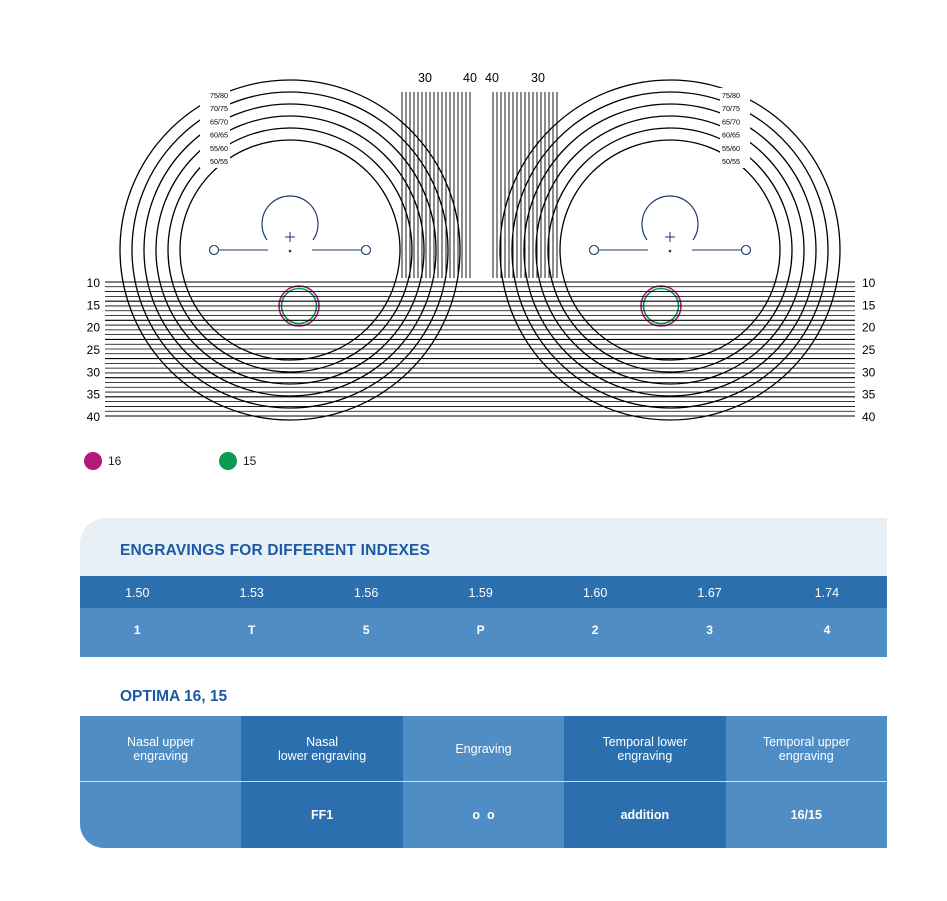 This screenshot has height=901, width=947. Describe the element at coordinates (275, 550) in the screenshot. I see `engravings-title: ENGRAVINGS FOR DIFFERENT INDEXES` at that location.